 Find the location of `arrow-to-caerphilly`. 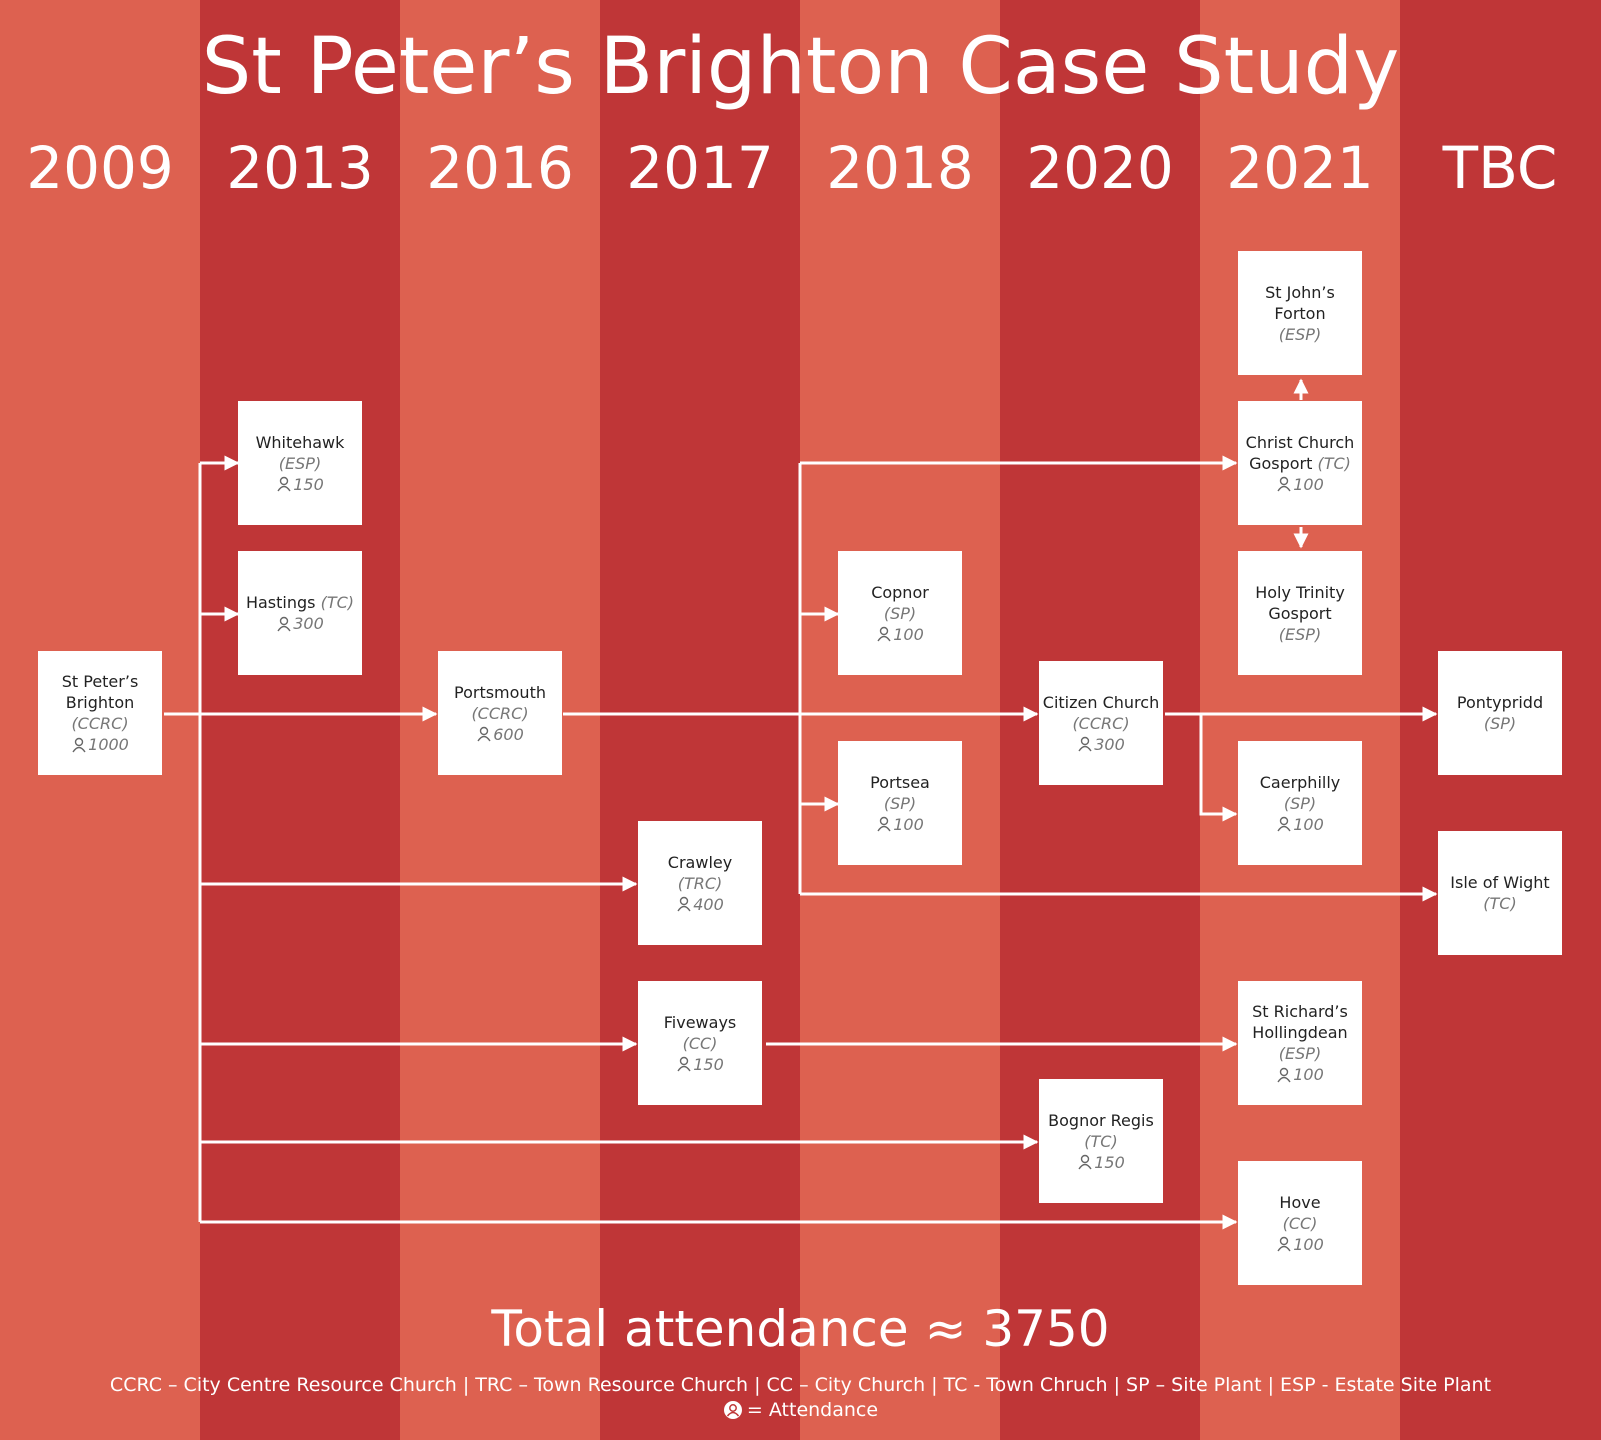

arrow-to-caerphilly is located at coordinates (1218, 768).